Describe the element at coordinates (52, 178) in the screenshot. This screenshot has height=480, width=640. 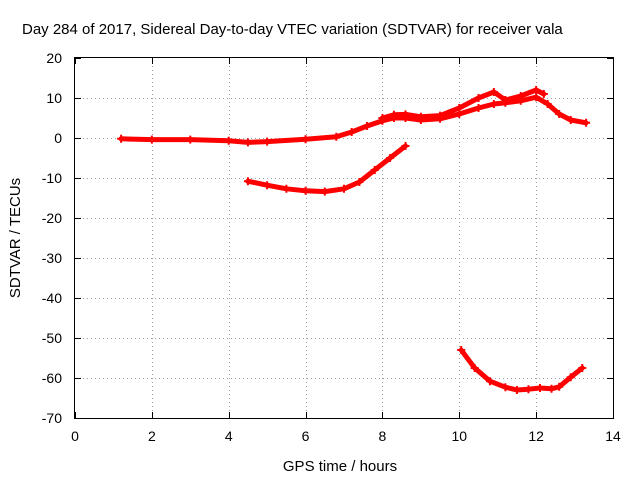
I see `y-tick-label: -10` at that location.